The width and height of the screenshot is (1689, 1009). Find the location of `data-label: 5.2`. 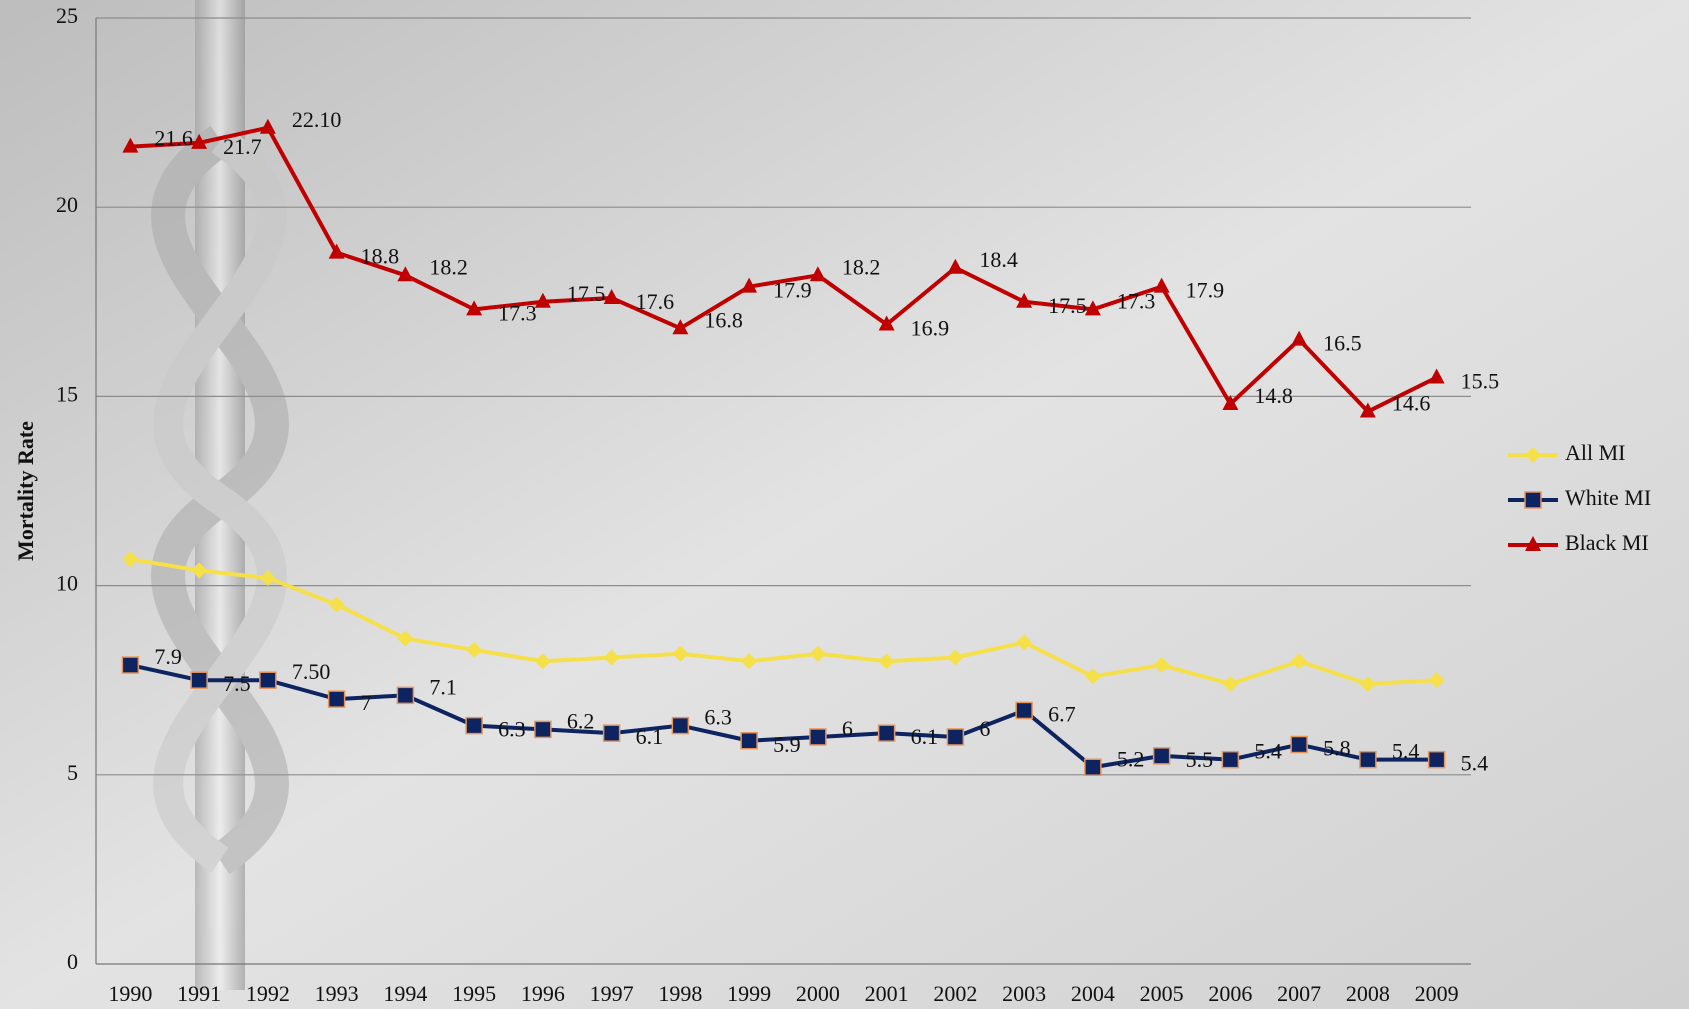

data-label: 5.2 is located at coordinates (1131, 758).